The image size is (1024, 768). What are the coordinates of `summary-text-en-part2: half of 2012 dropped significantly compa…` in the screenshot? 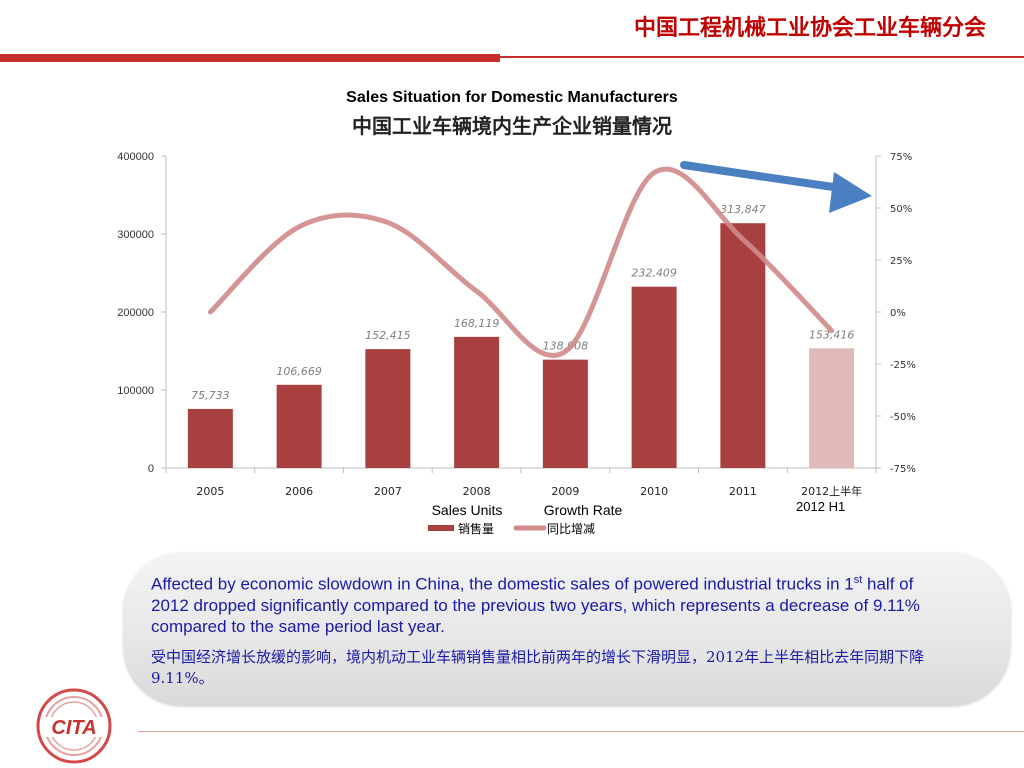 It's located at (535, 605).